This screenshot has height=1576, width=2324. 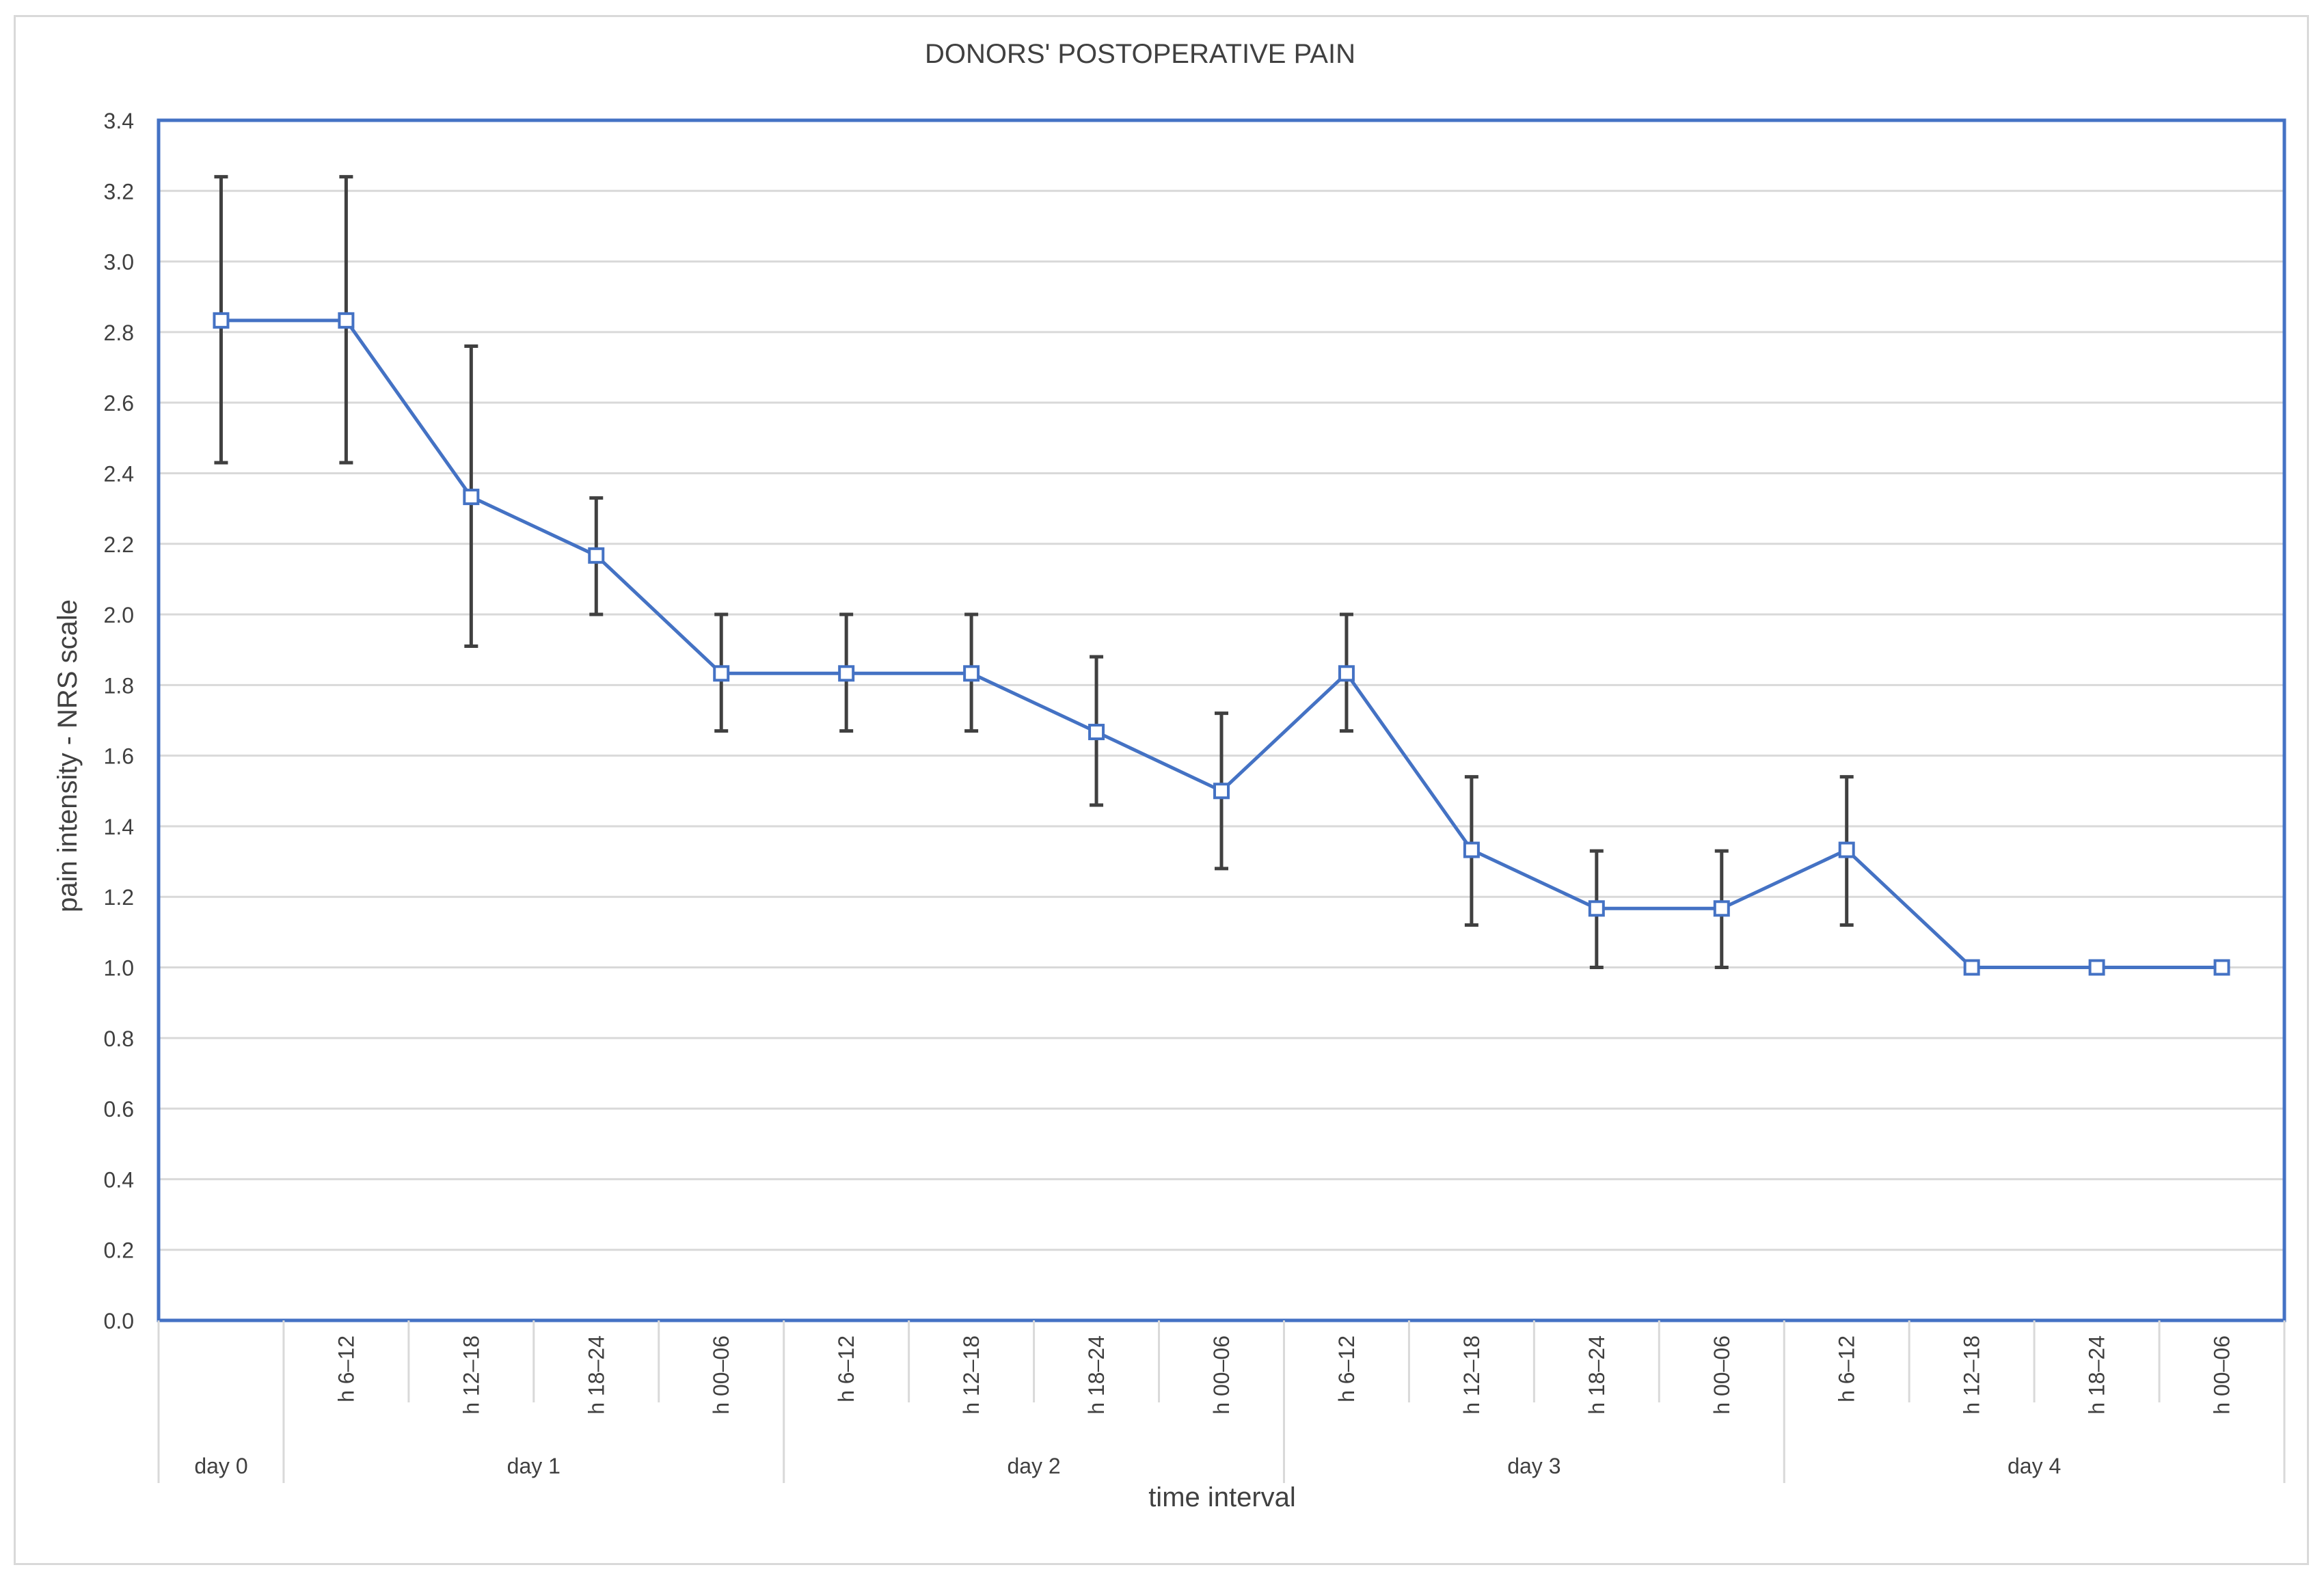 What do you see at coordinates (119, 827) in the screenshot?
I see `y-tick-label: 1.4` at bounding box center [119, 827].